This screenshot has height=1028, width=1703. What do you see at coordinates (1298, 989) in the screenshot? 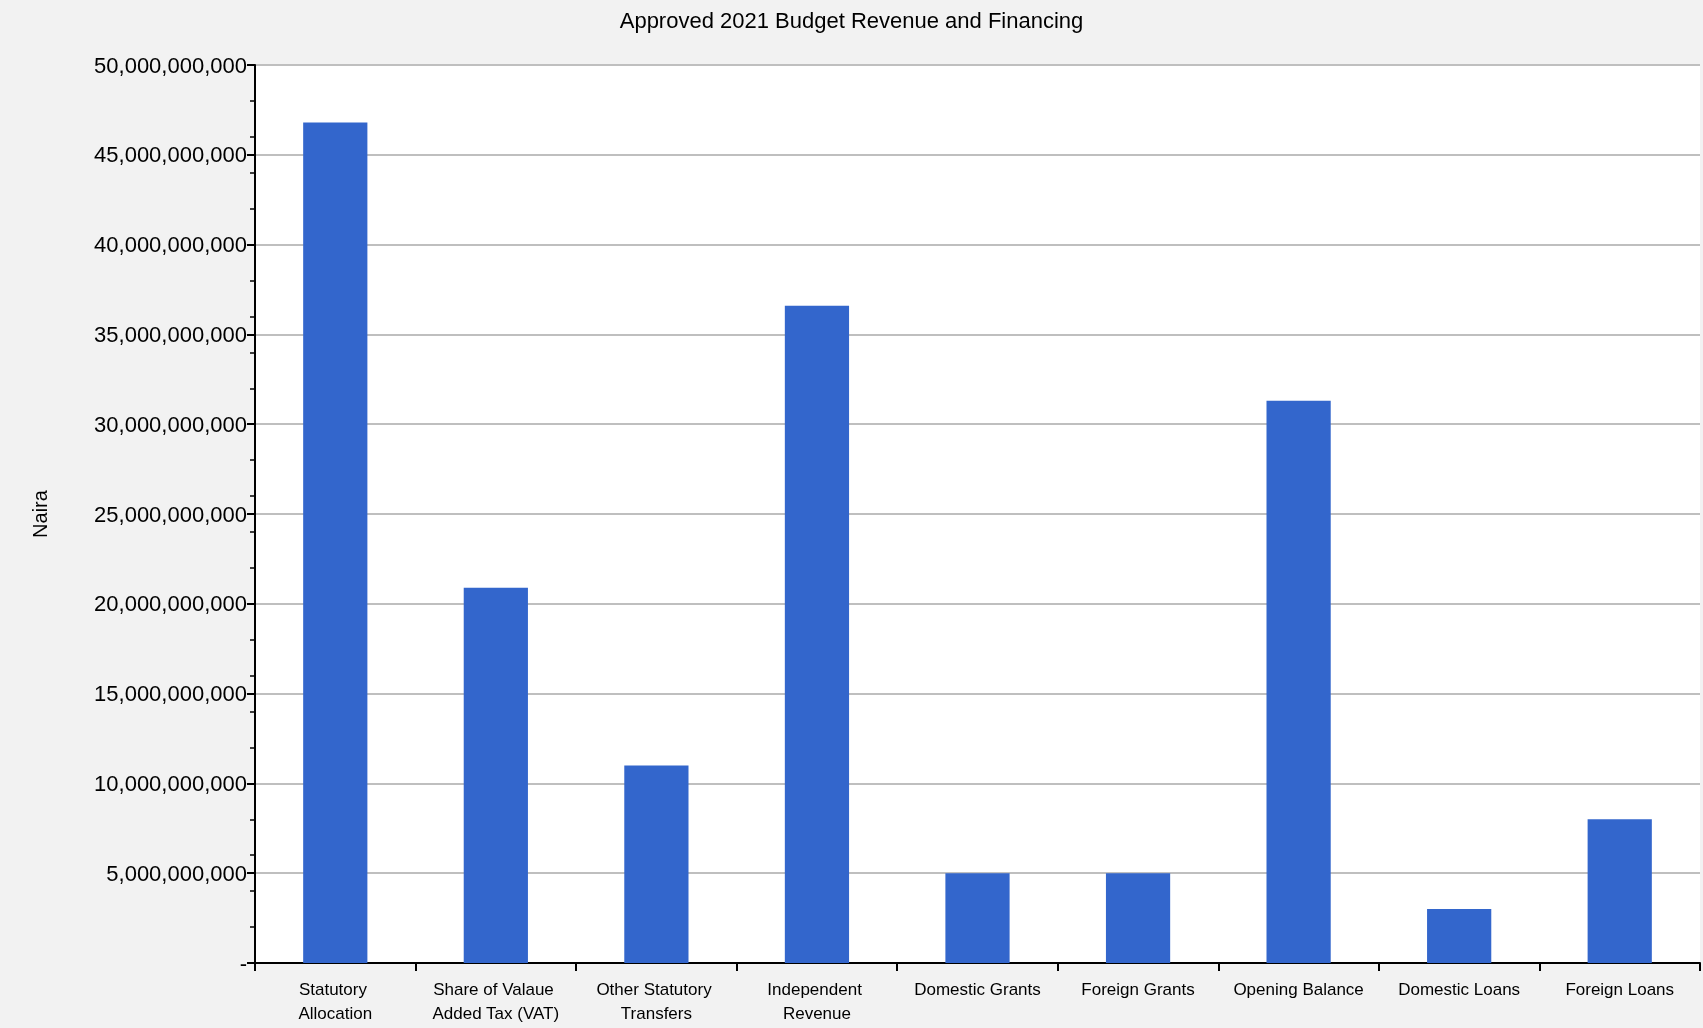
I see `x-tick-label: Opening Balance` at bounding box center [1298, 989].